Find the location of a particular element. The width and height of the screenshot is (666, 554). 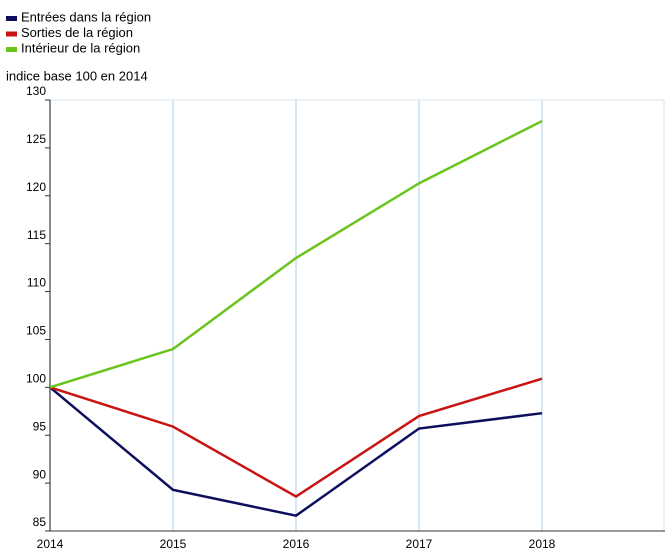

y-tick-label: 130 is located at coordinates (36, 91).